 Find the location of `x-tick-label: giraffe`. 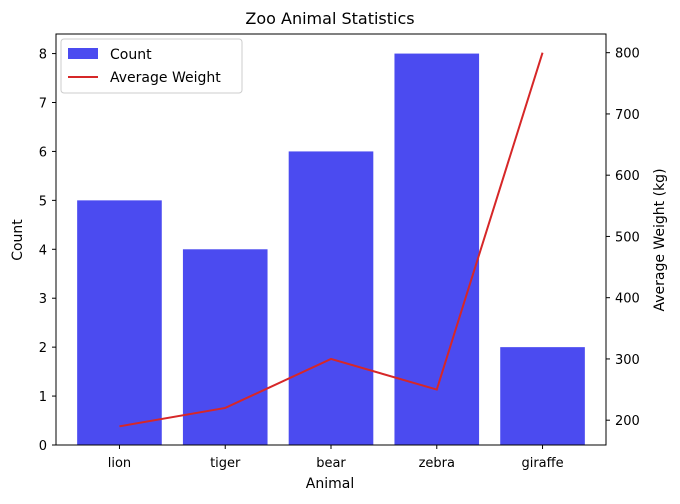

x-tick-label: giraffe is located at coordinates (542, 463).